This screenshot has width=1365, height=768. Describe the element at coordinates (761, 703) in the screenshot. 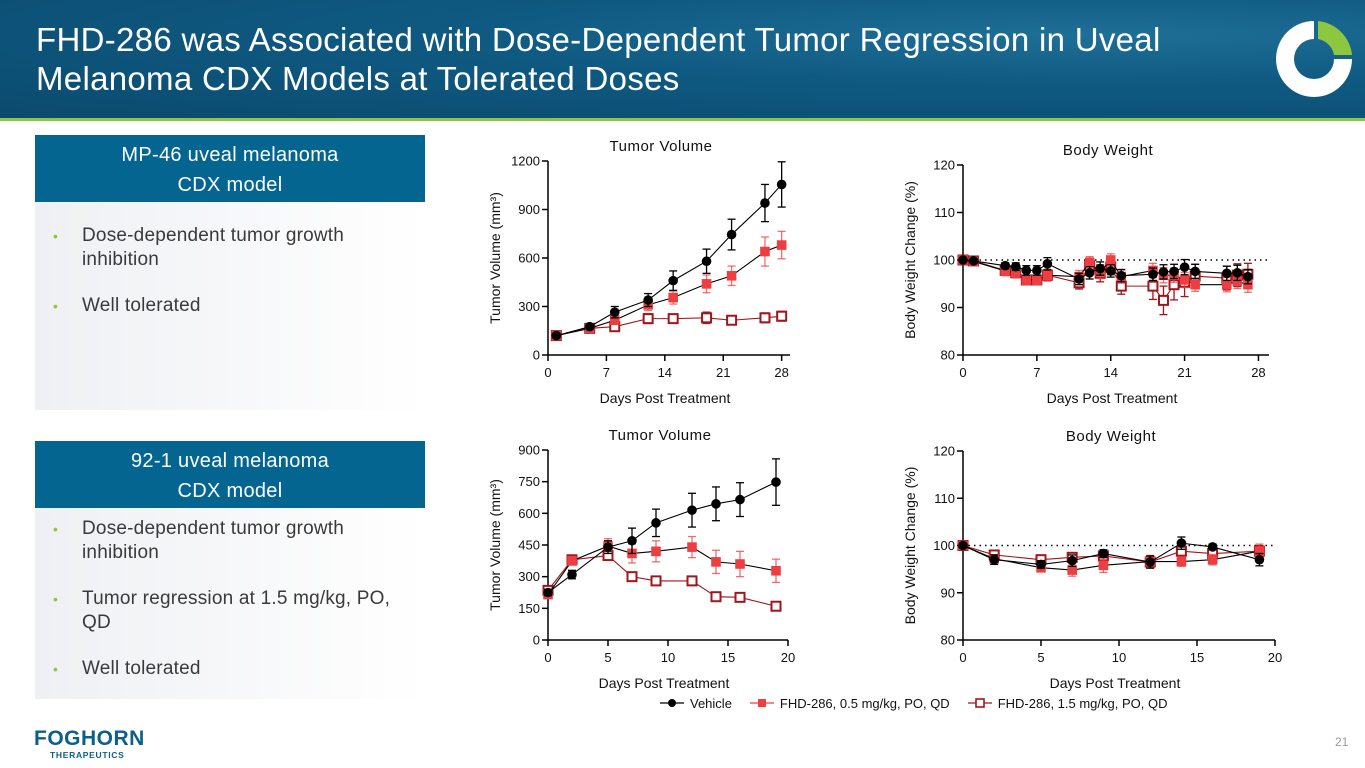

I see `filled-square-marker-icon` at that location.